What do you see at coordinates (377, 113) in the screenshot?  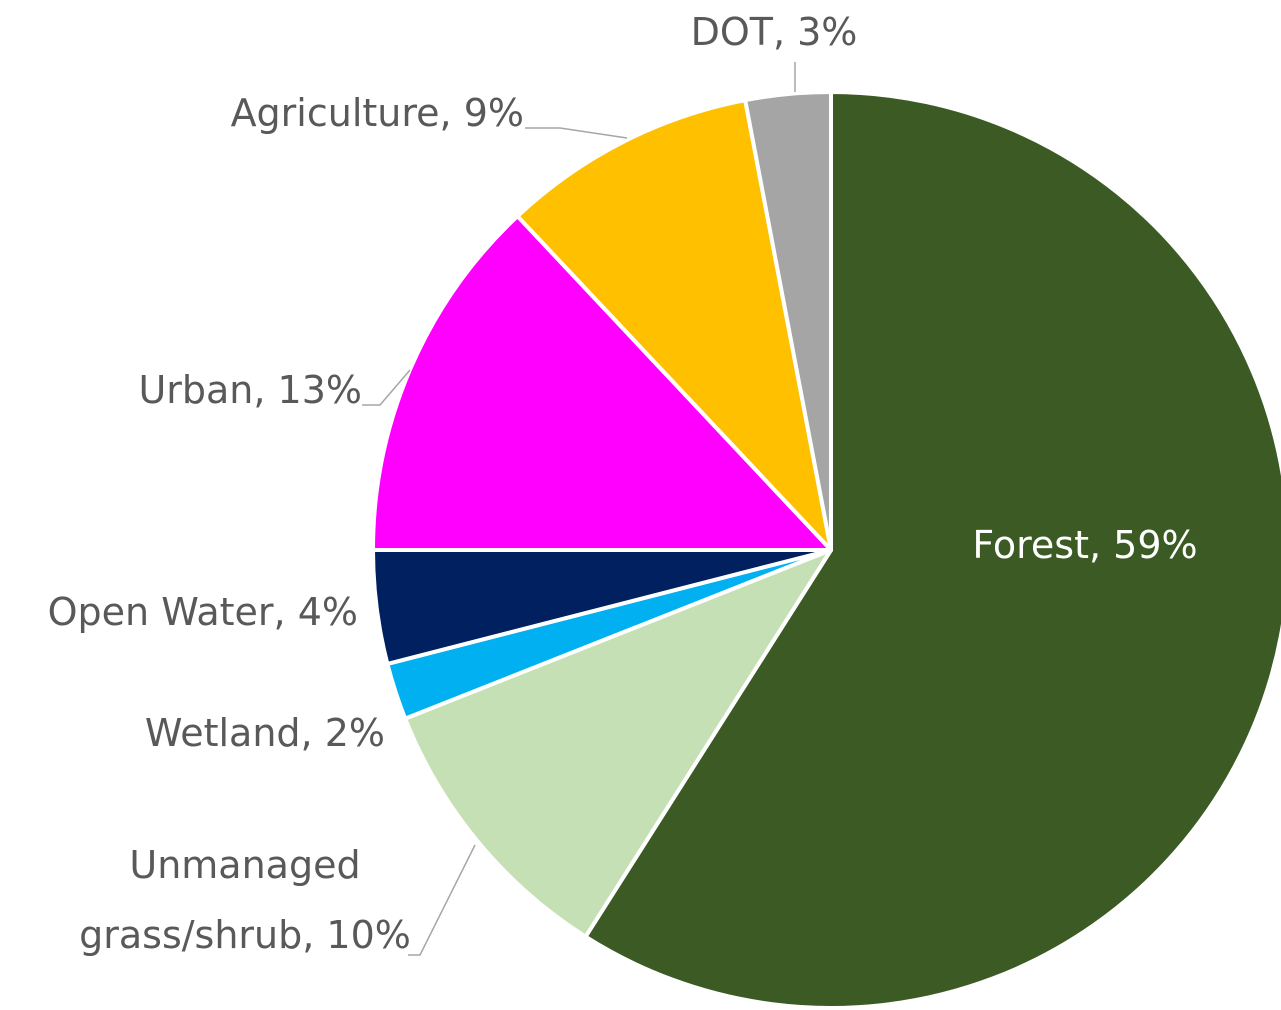 I see `data-label: Agriculture, 9%` at bounding box center [377, 113].